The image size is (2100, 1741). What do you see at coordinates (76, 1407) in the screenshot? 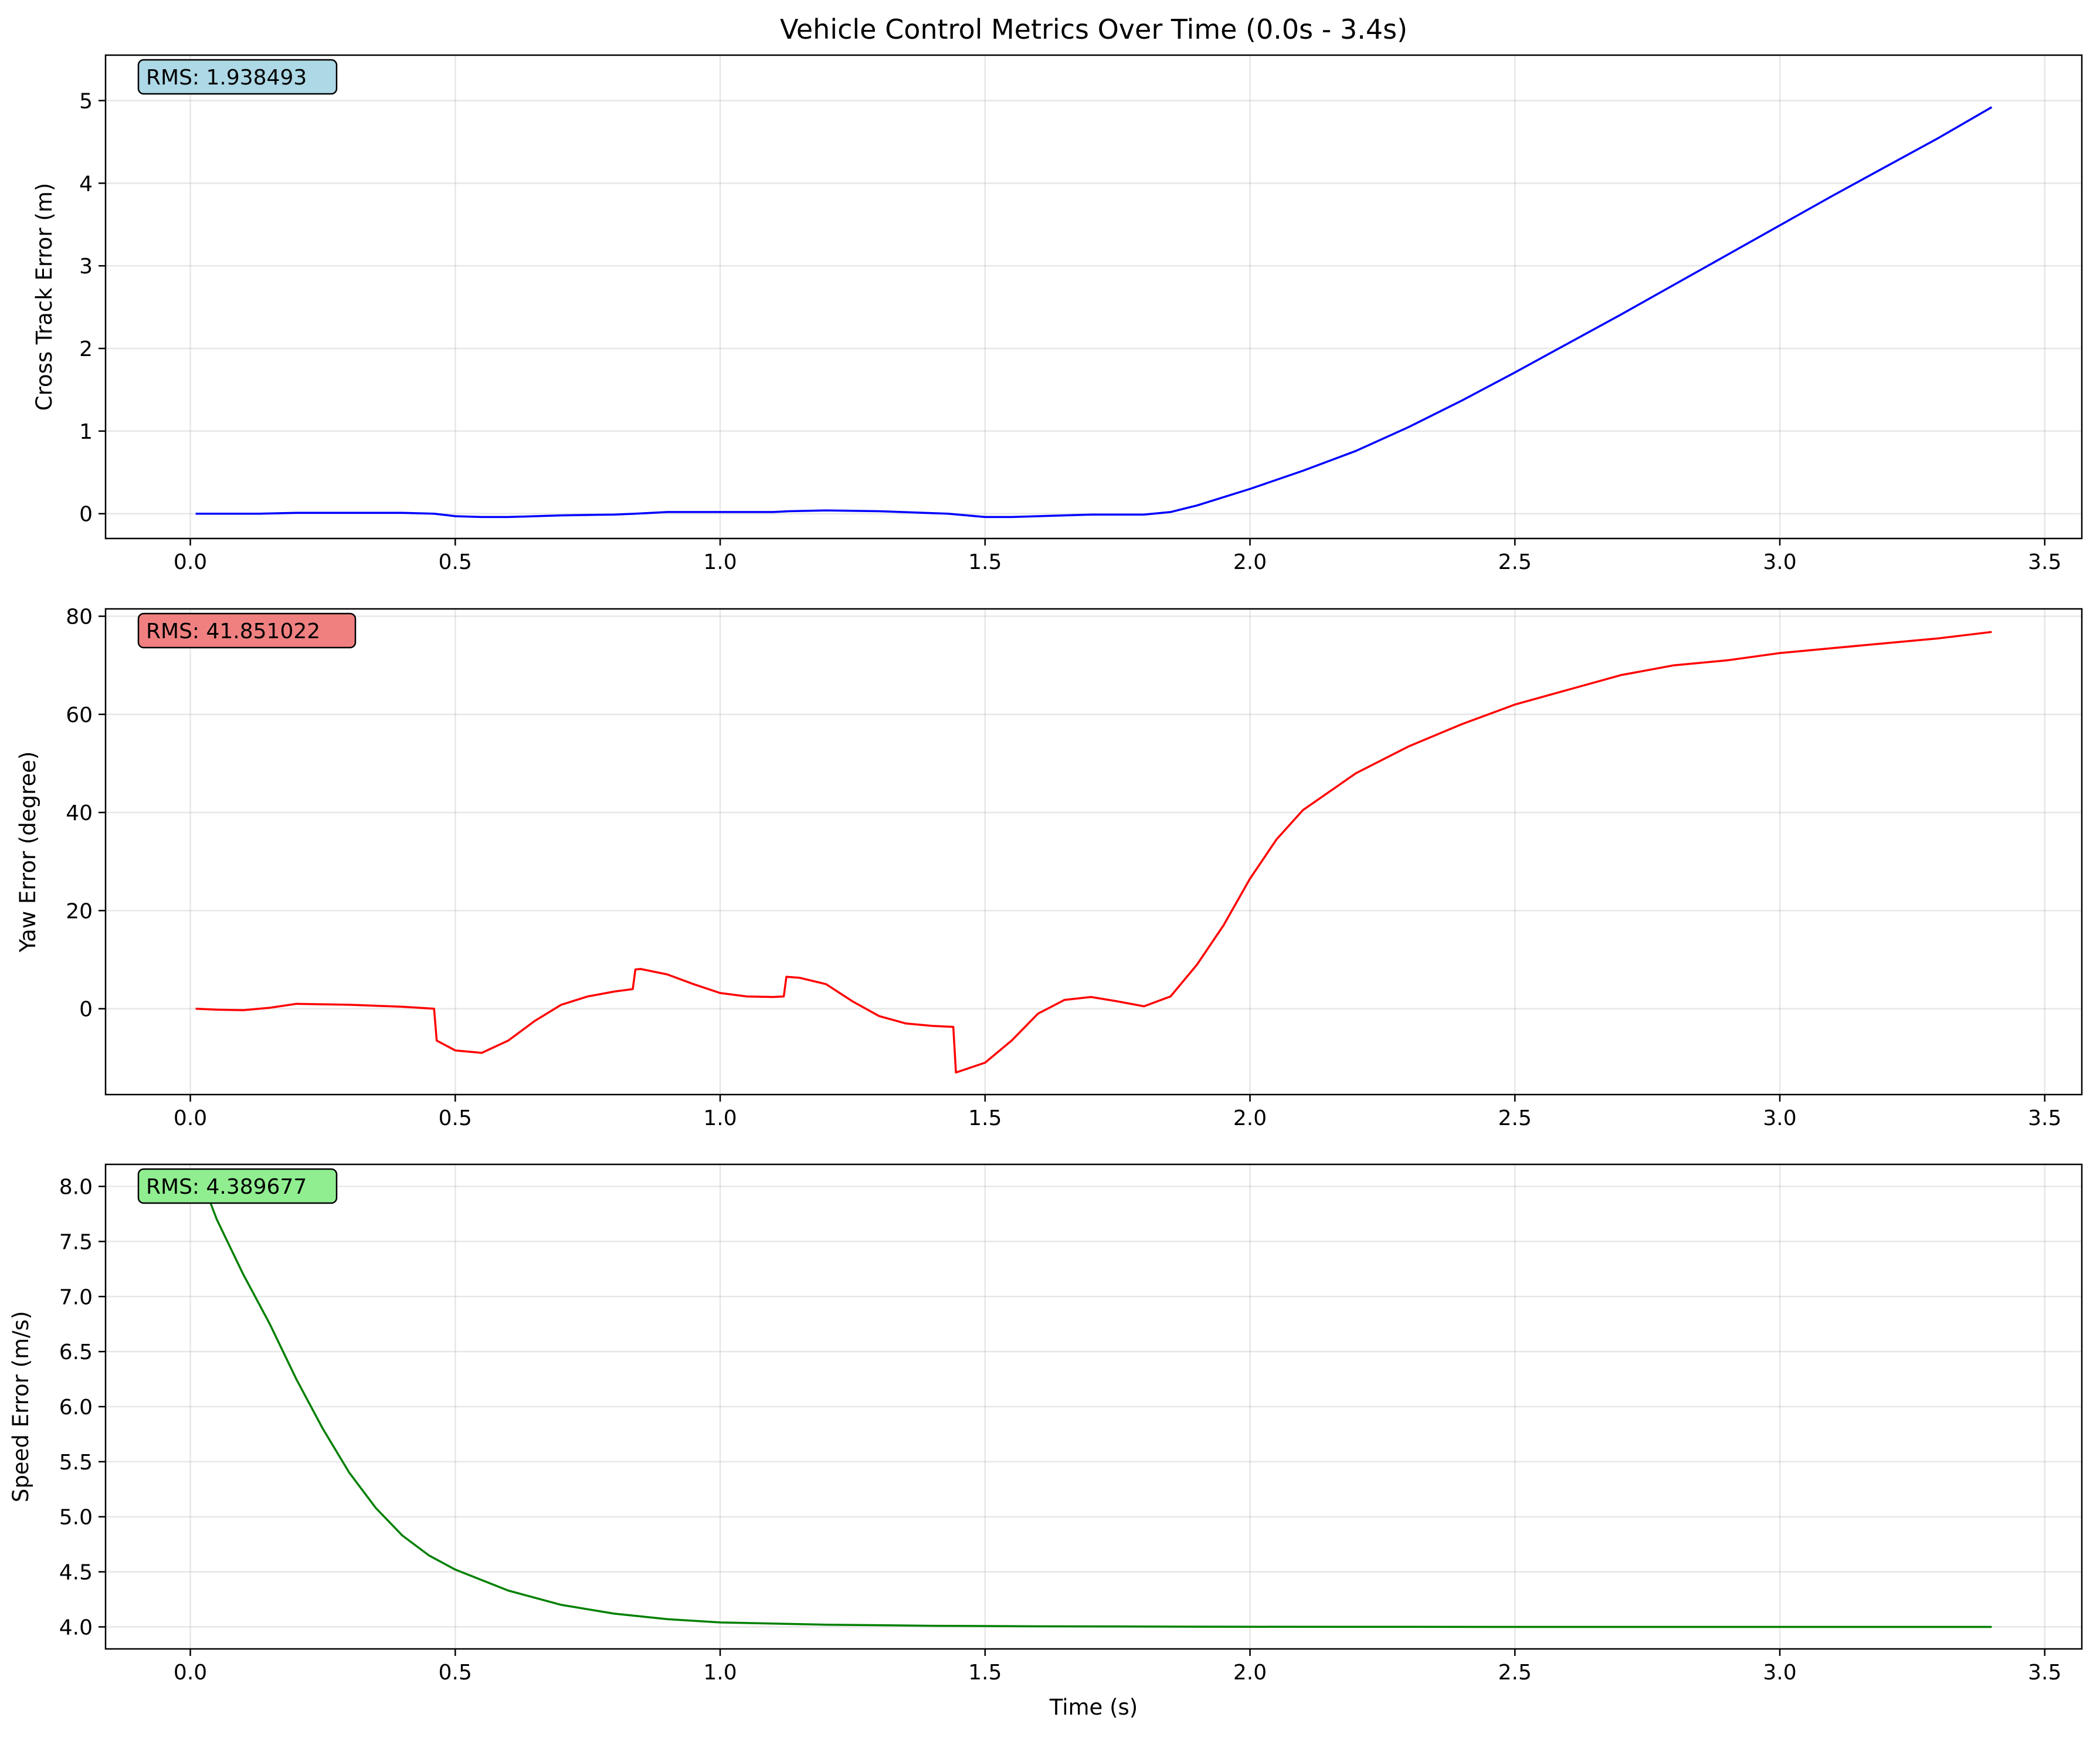
I see `y-tick-label: 6.0` at bounding box center [76, 1407].